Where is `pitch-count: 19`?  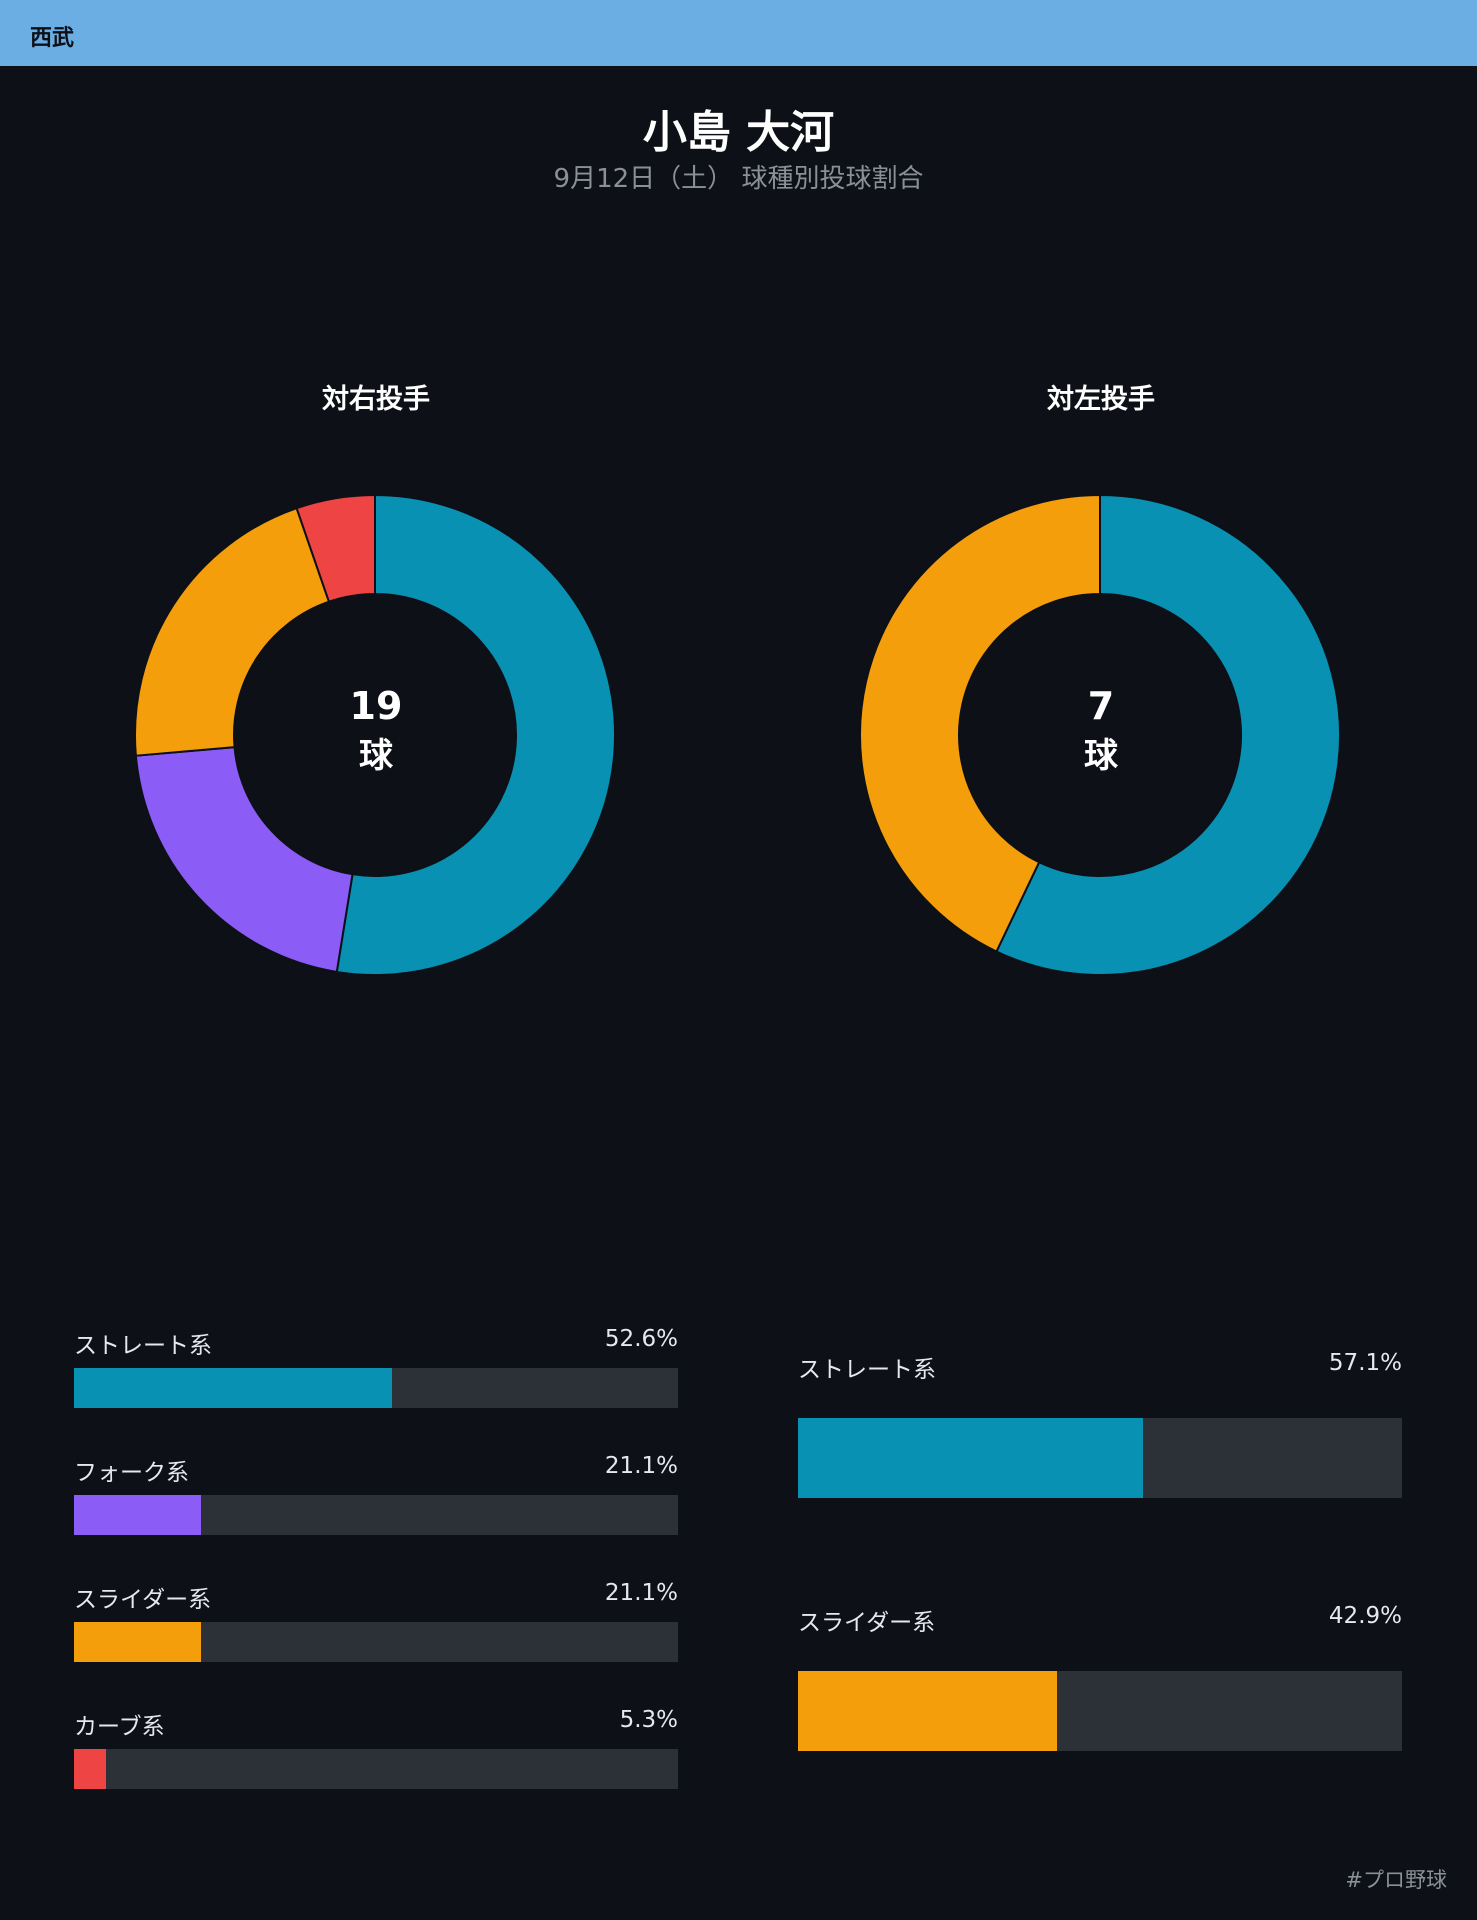 pitch-count: 19 is located at coordinates (376, 706).